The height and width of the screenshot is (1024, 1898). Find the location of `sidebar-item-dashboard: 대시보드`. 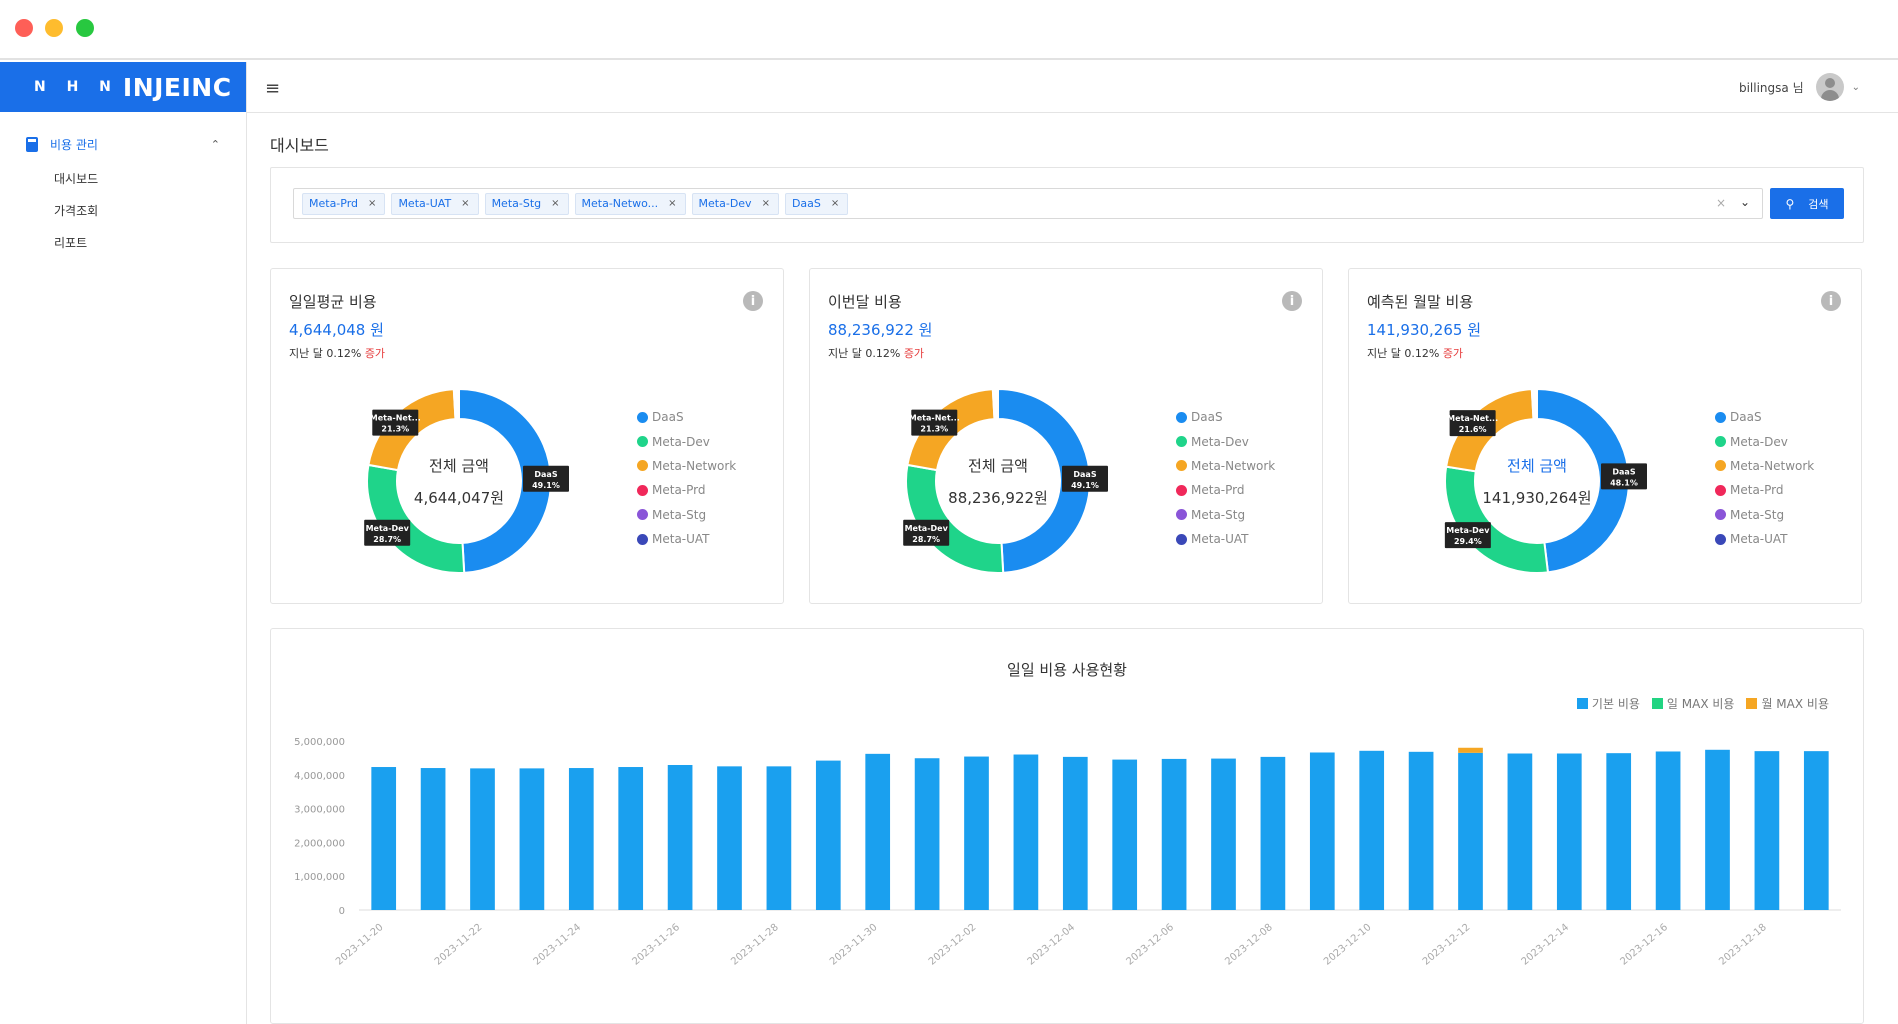

sidebar-item-dashboard: 대시보드 is located at coordinates (76, 178).